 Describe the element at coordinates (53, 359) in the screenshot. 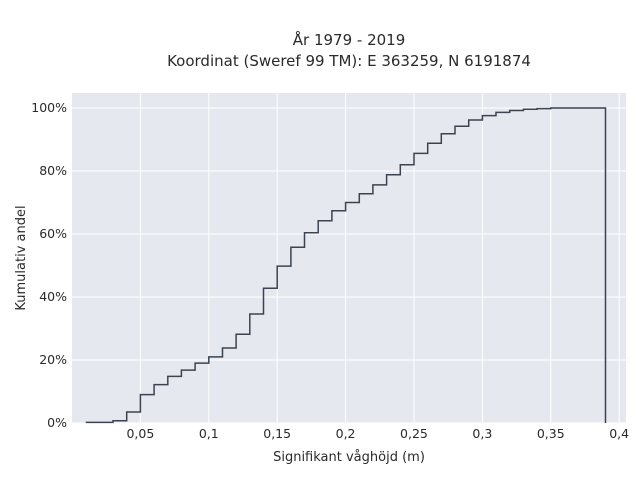

I see `y-tick-label: 20%` at that location.